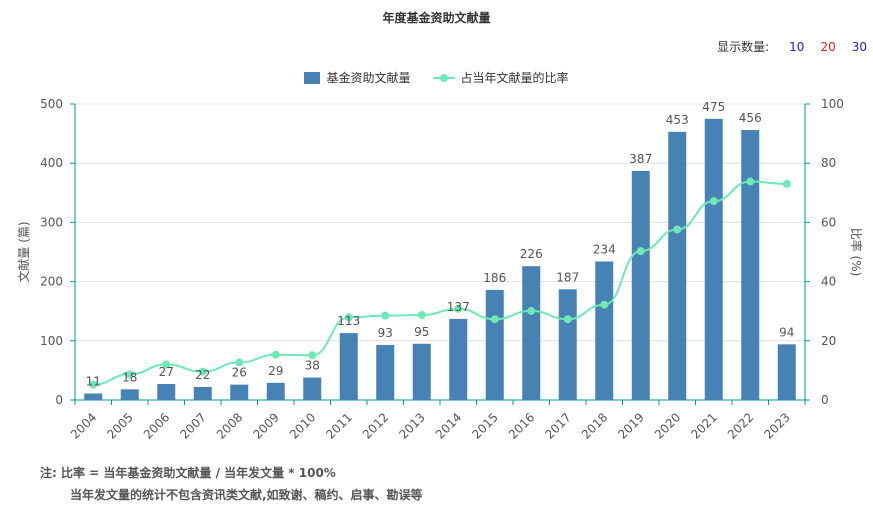 This screenshot has width=873, height=514. What do you see at coordinates (443, 78) in the screenshot?
I see `legend-line-swatch` at bounding box center [443, 78].